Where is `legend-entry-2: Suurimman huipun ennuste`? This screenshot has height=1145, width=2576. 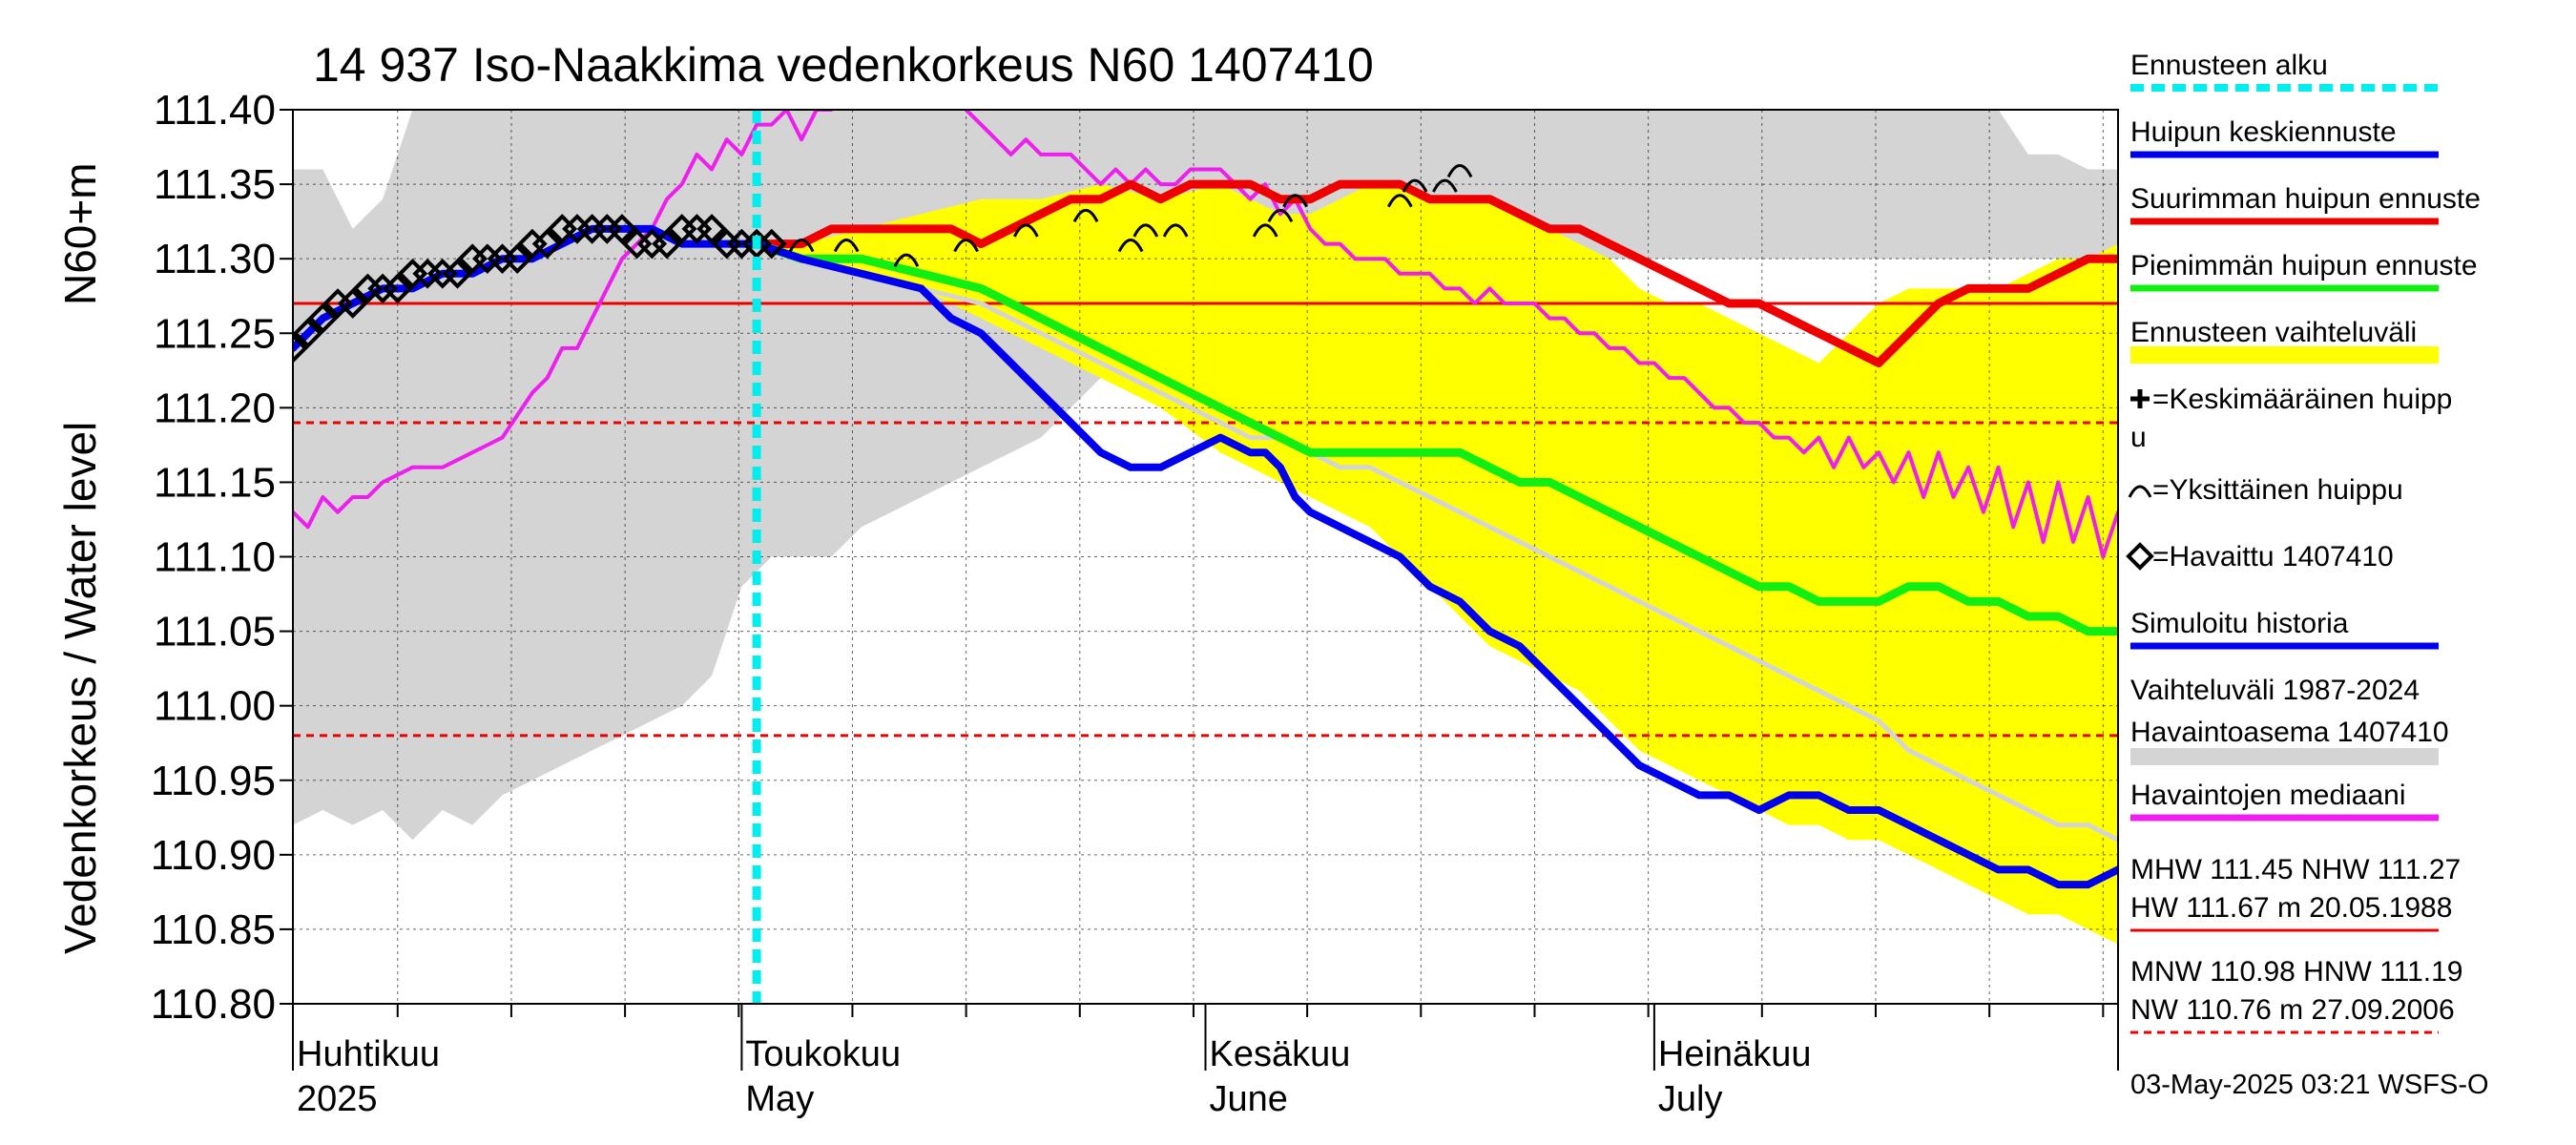 legend-entry-2: Suurimman huipun ennuste is located at coordinates (2305, 204).